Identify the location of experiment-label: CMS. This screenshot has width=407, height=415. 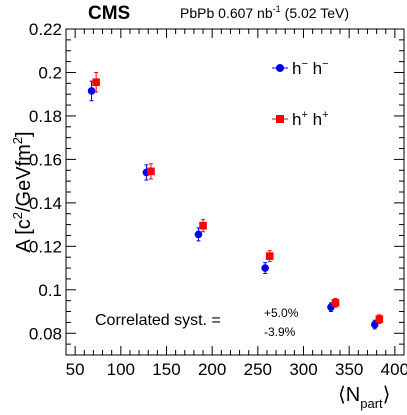
(109, 13).